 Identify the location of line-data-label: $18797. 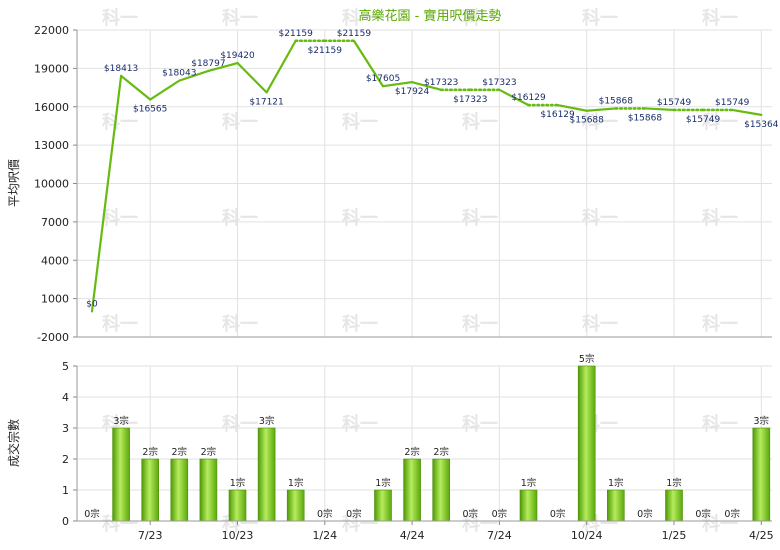
(208, 64).